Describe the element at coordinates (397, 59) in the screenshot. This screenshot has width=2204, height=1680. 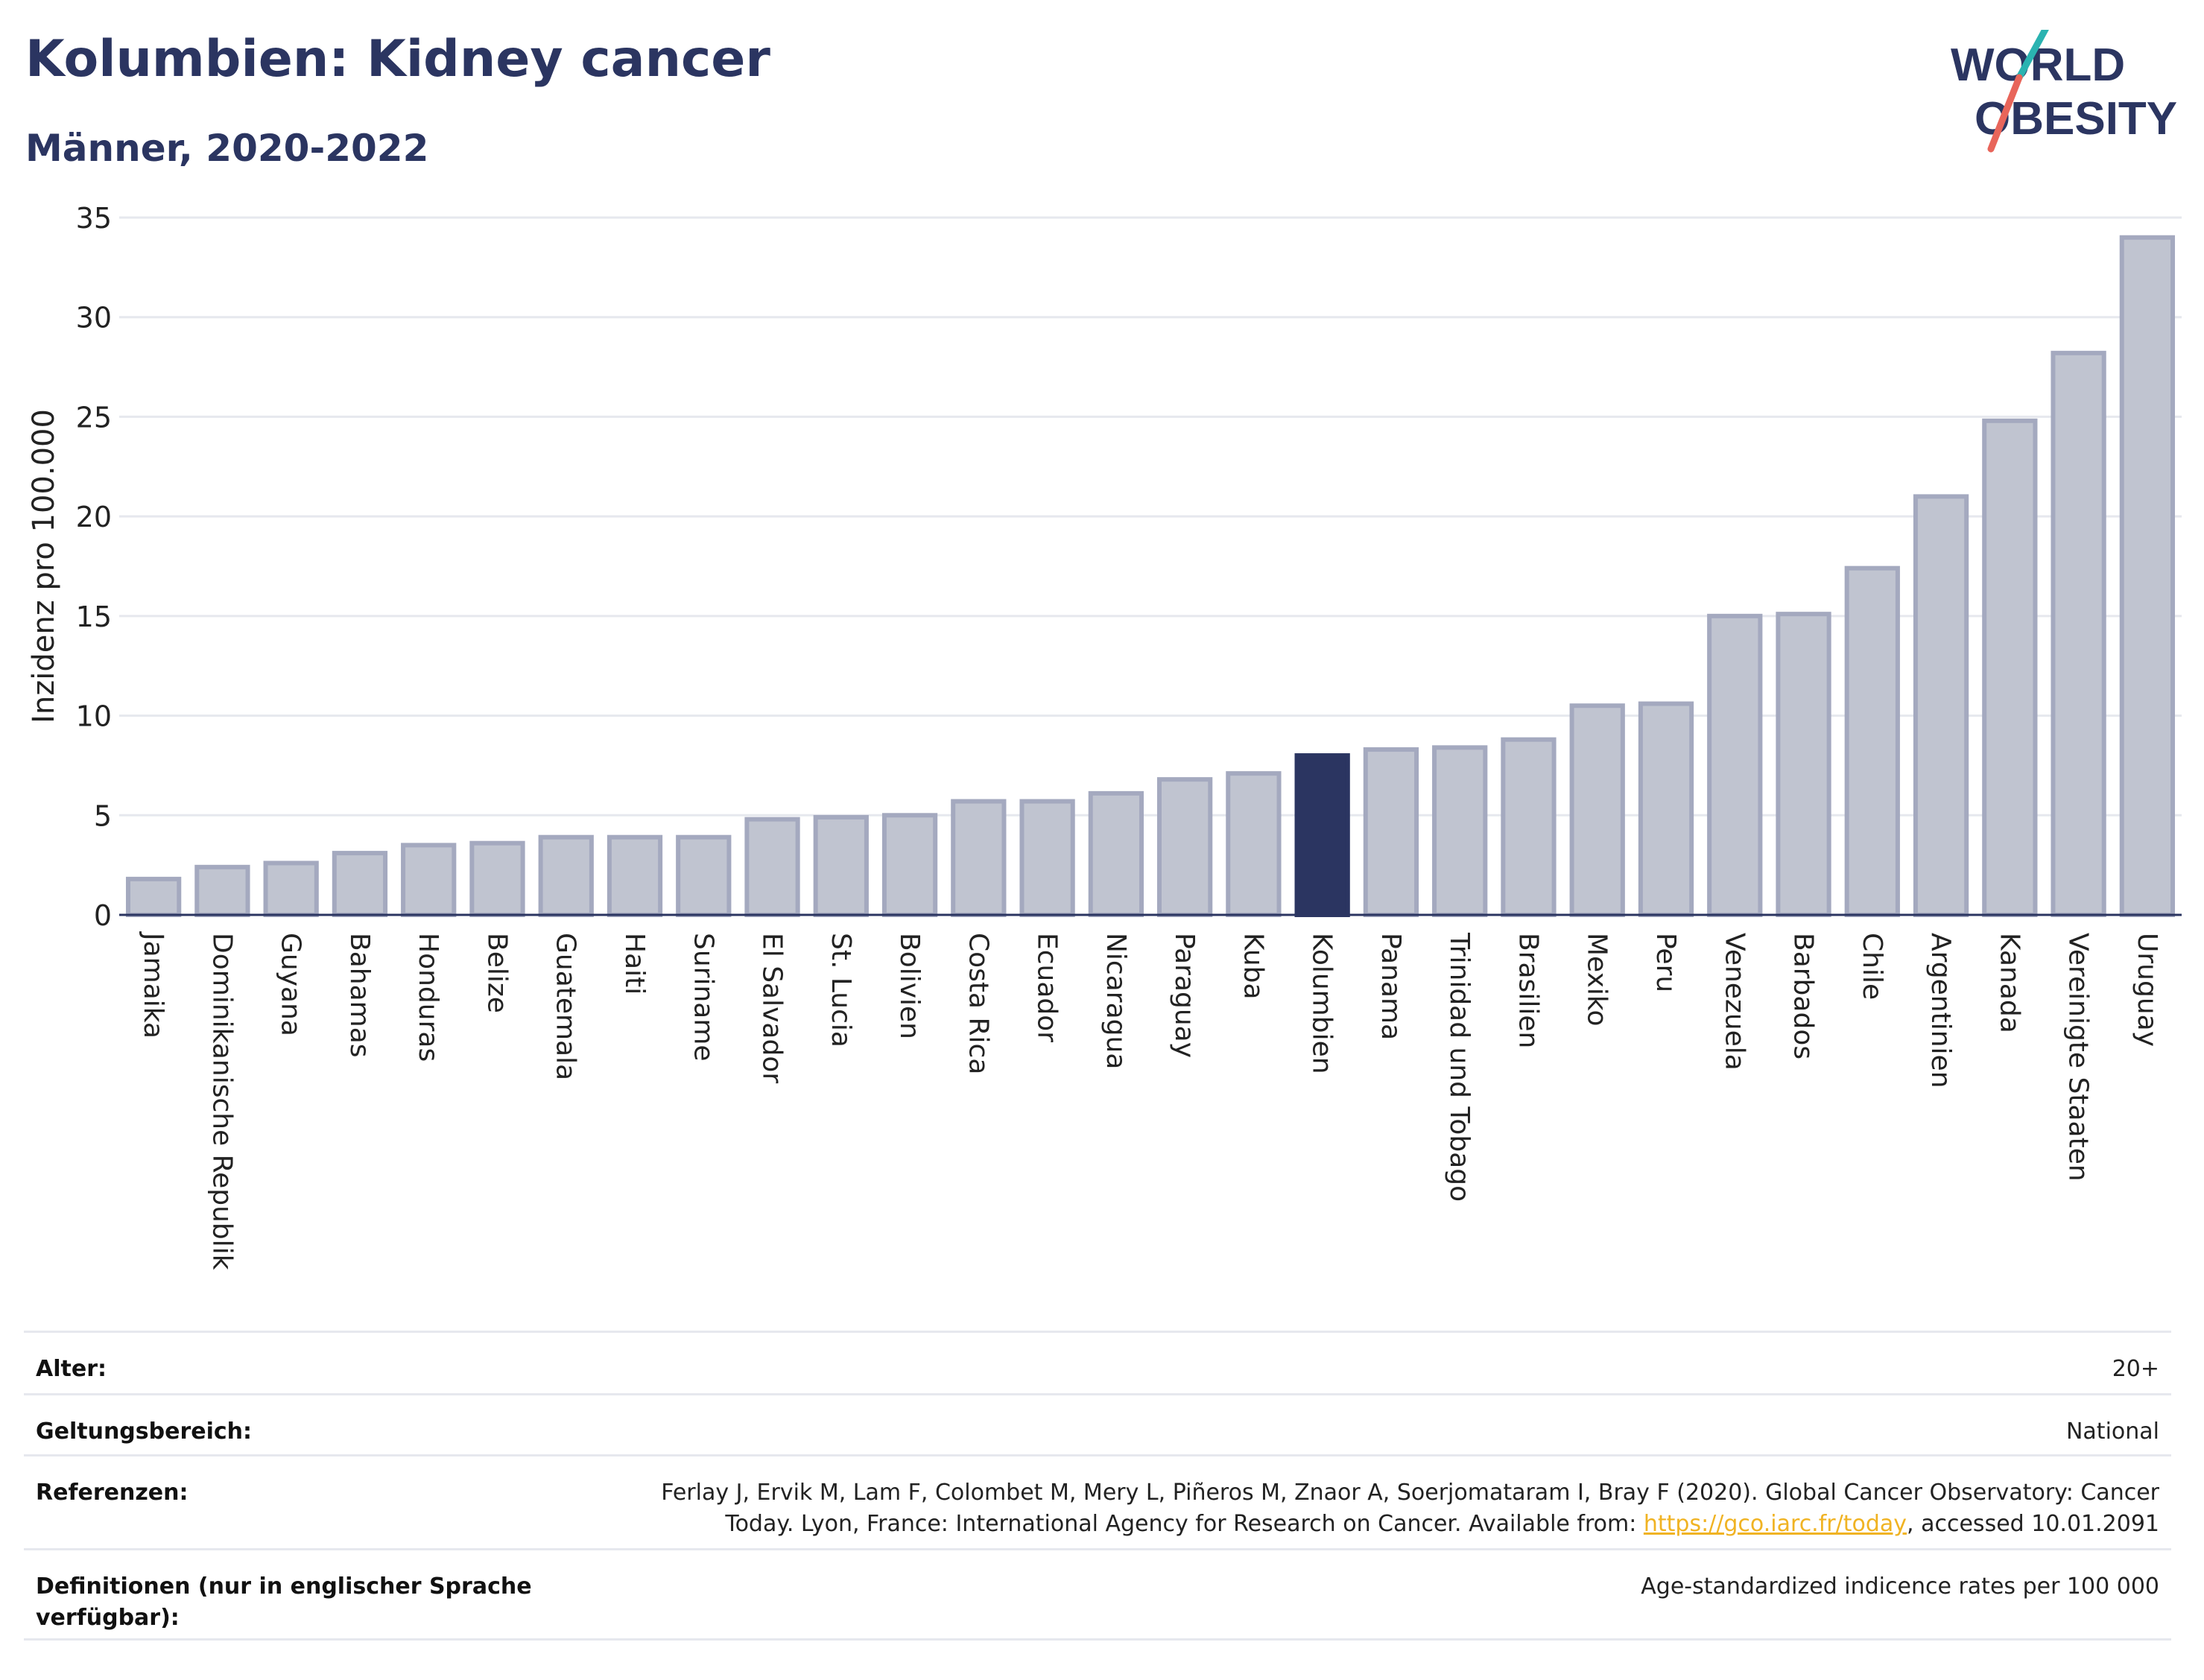
I see `chart-title: Kolumbien: Kidney cancer` at that location.